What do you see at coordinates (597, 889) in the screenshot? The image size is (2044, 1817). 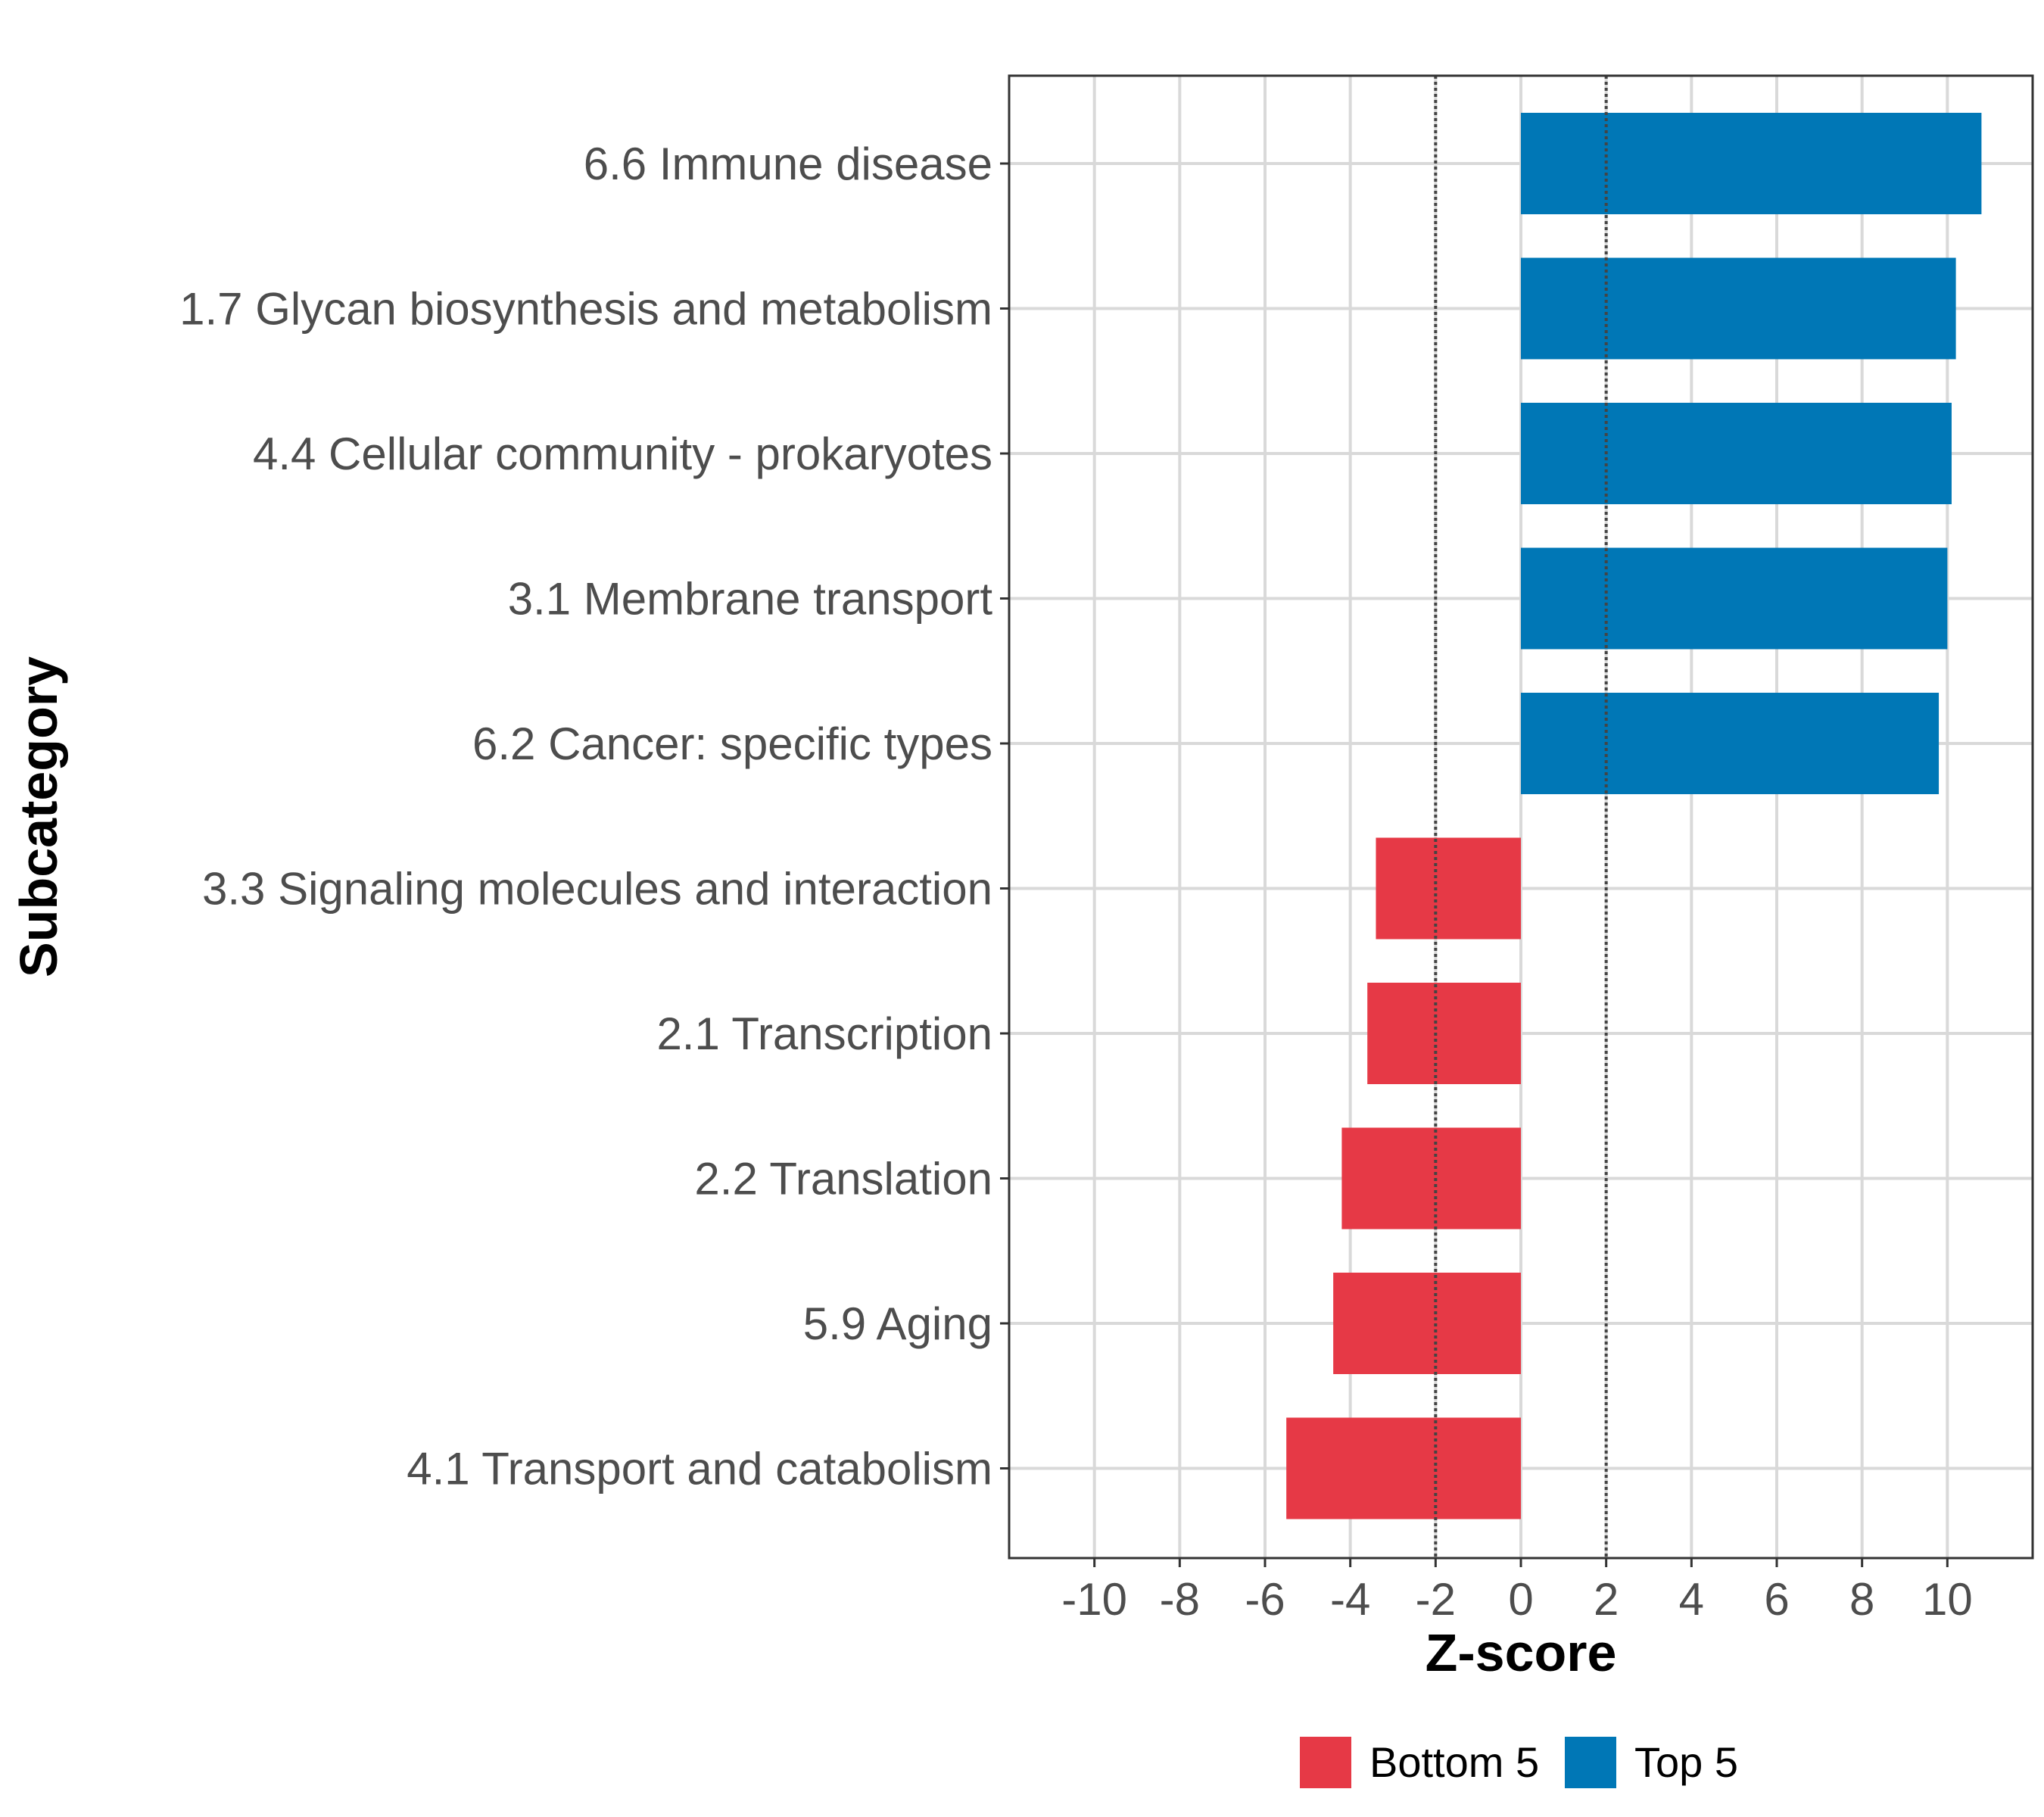 I see `y-tick-label: 3.3 Signaling molecules and interaction` at bounding box center [597, 889].